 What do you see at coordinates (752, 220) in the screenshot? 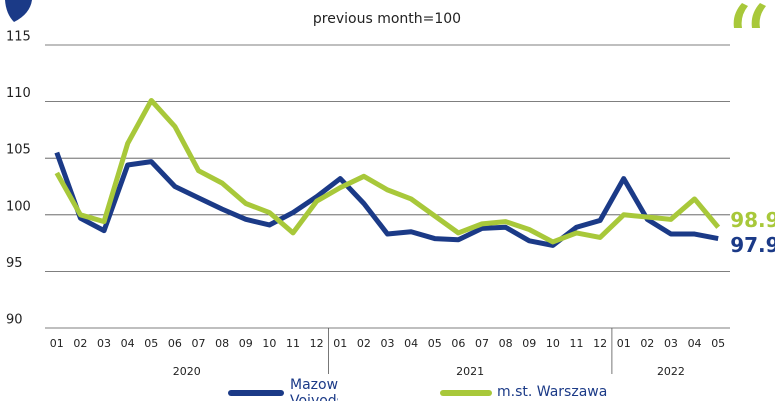
I see `end-value-label: 98.9` at bounding box center [752, 220].